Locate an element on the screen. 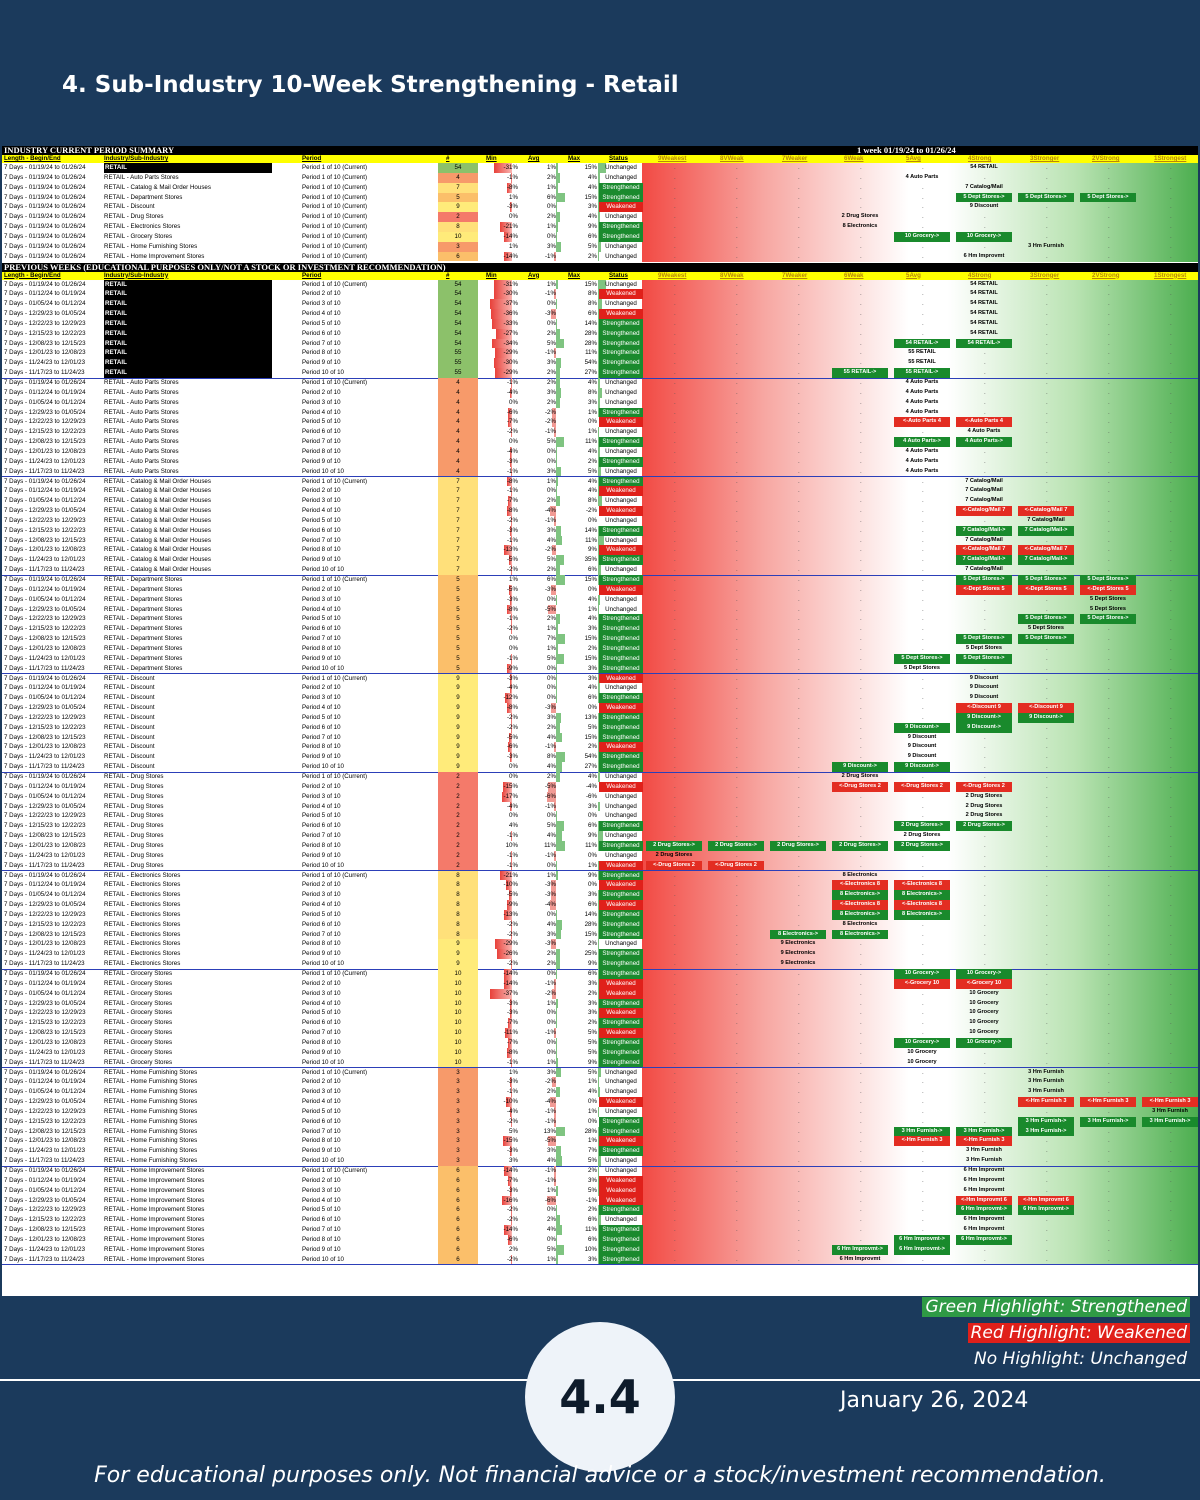 This screenshot has width=1200, height=1500. bucket-header: 9Weakest is located at coordinates (672, 275).